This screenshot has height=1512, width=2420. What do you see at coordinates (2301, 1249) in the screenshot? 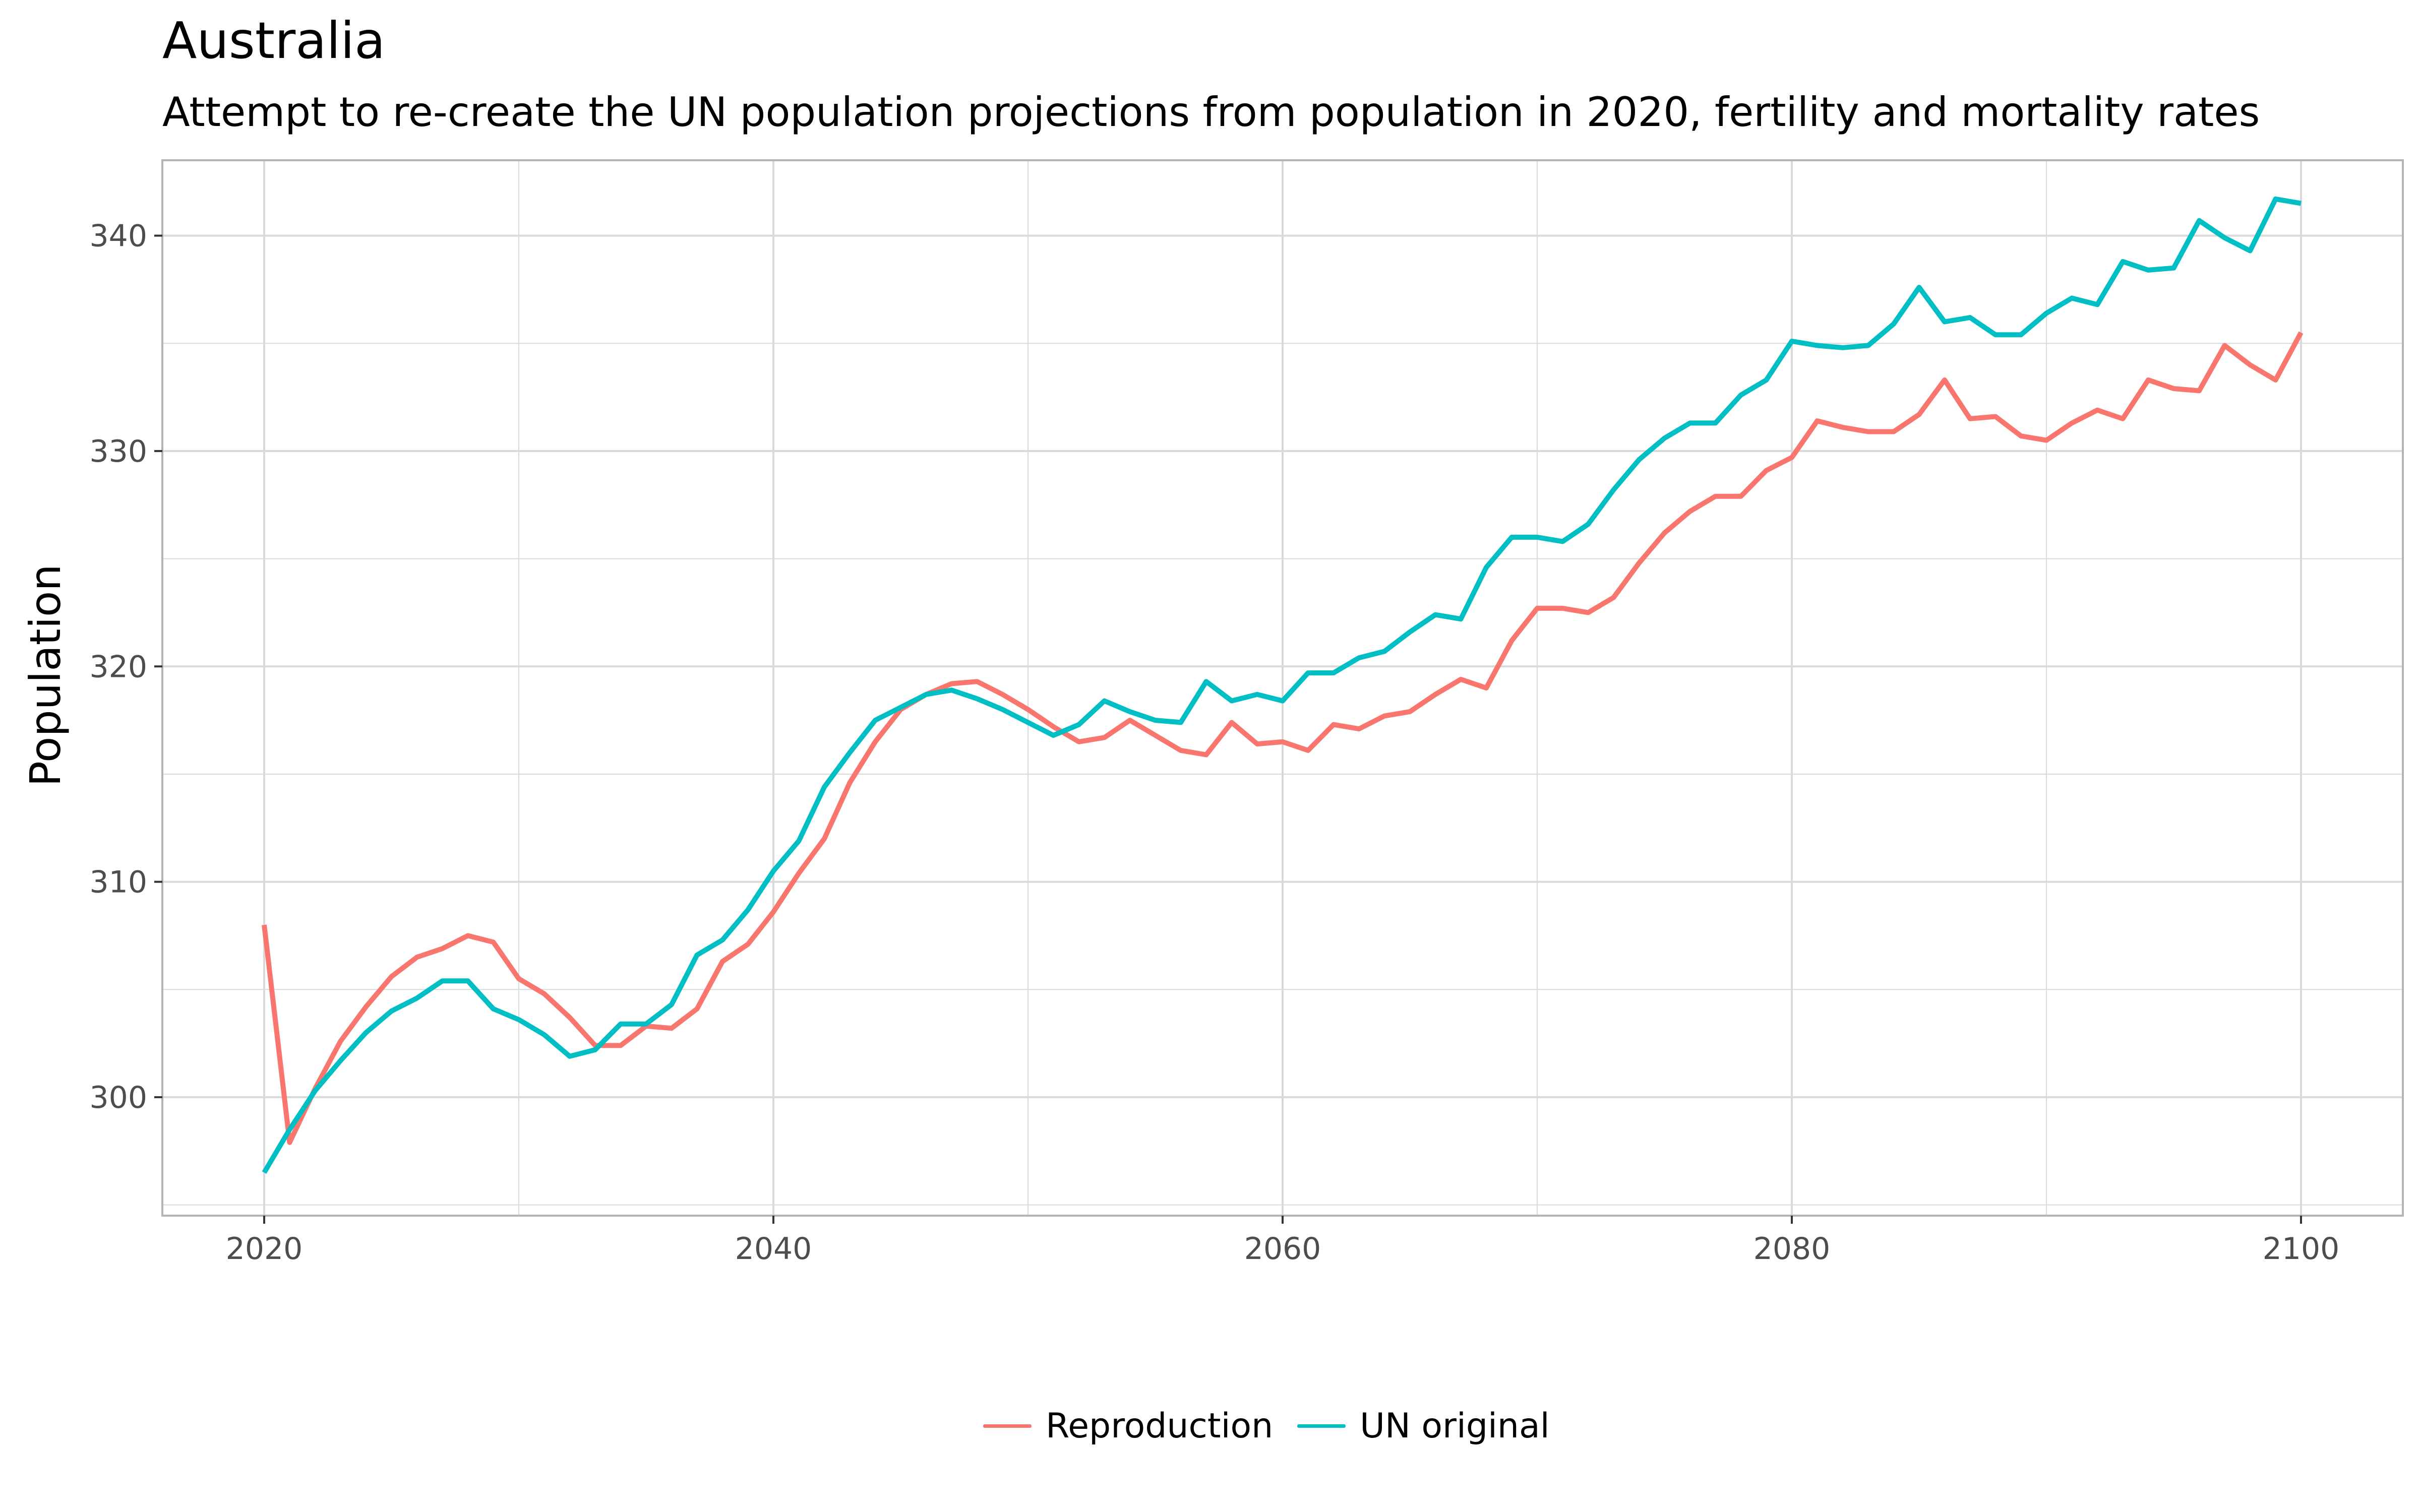
I see `x-tick-label: 2100` at bounding box center [2301, 1249].